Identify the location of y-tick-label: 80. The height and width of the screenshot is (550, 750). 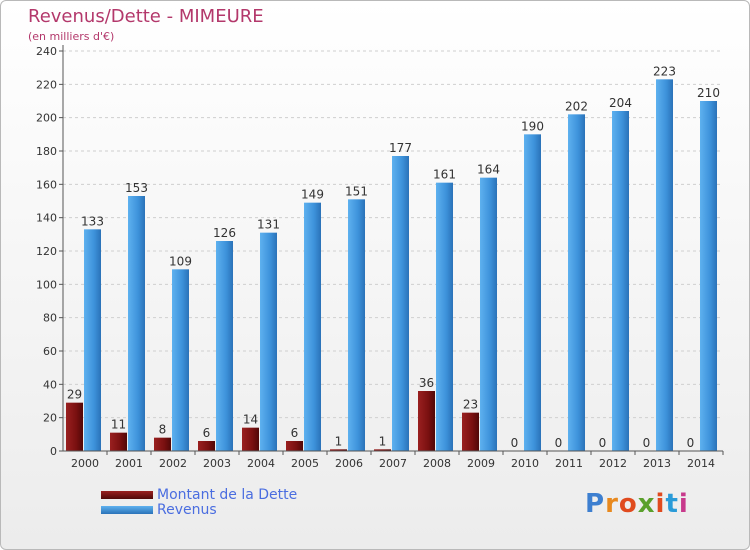
(50, 318).